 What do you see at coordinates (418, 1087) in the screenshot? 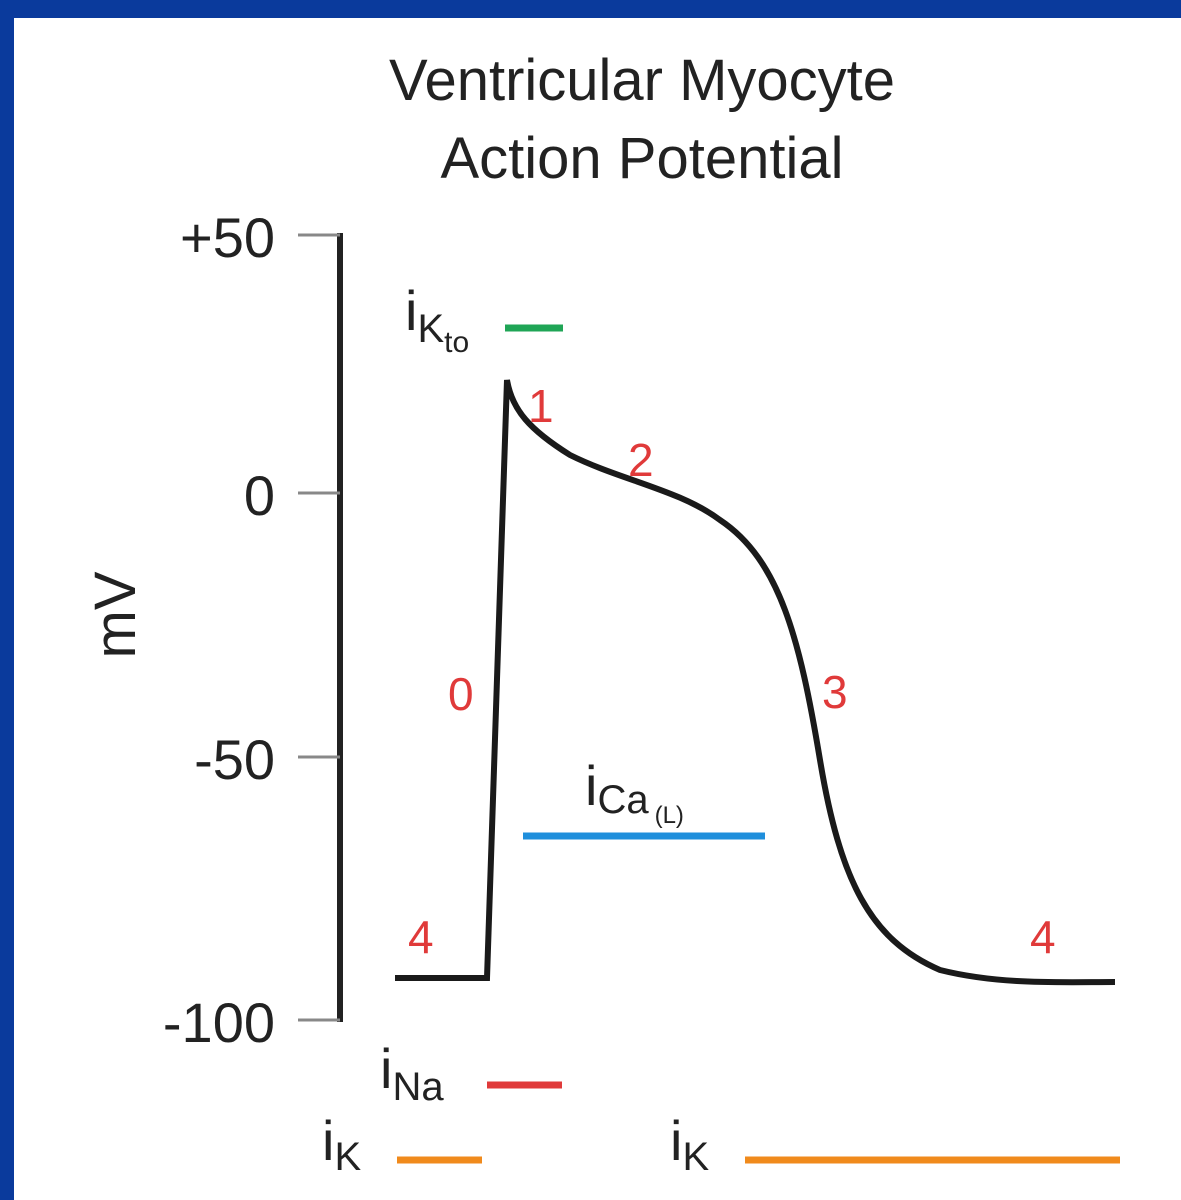
I see `sub: Na` at bounding box center [418, 1087].